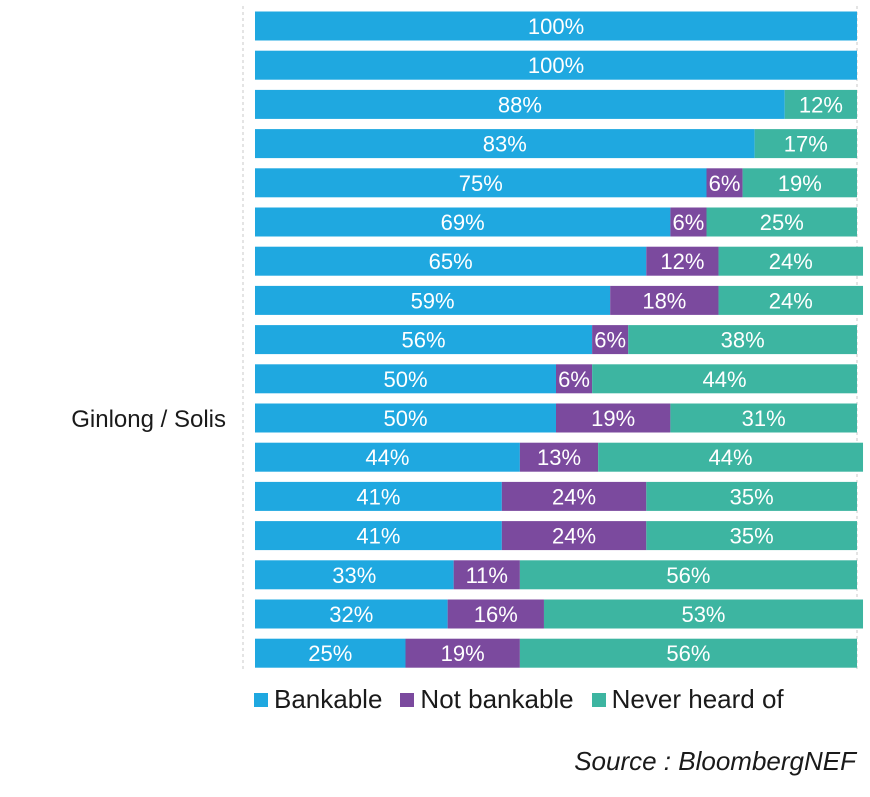 This screenshot has width=870, height=797. I want to click on data-label-bankable-0: 100%, so click(556, 26).